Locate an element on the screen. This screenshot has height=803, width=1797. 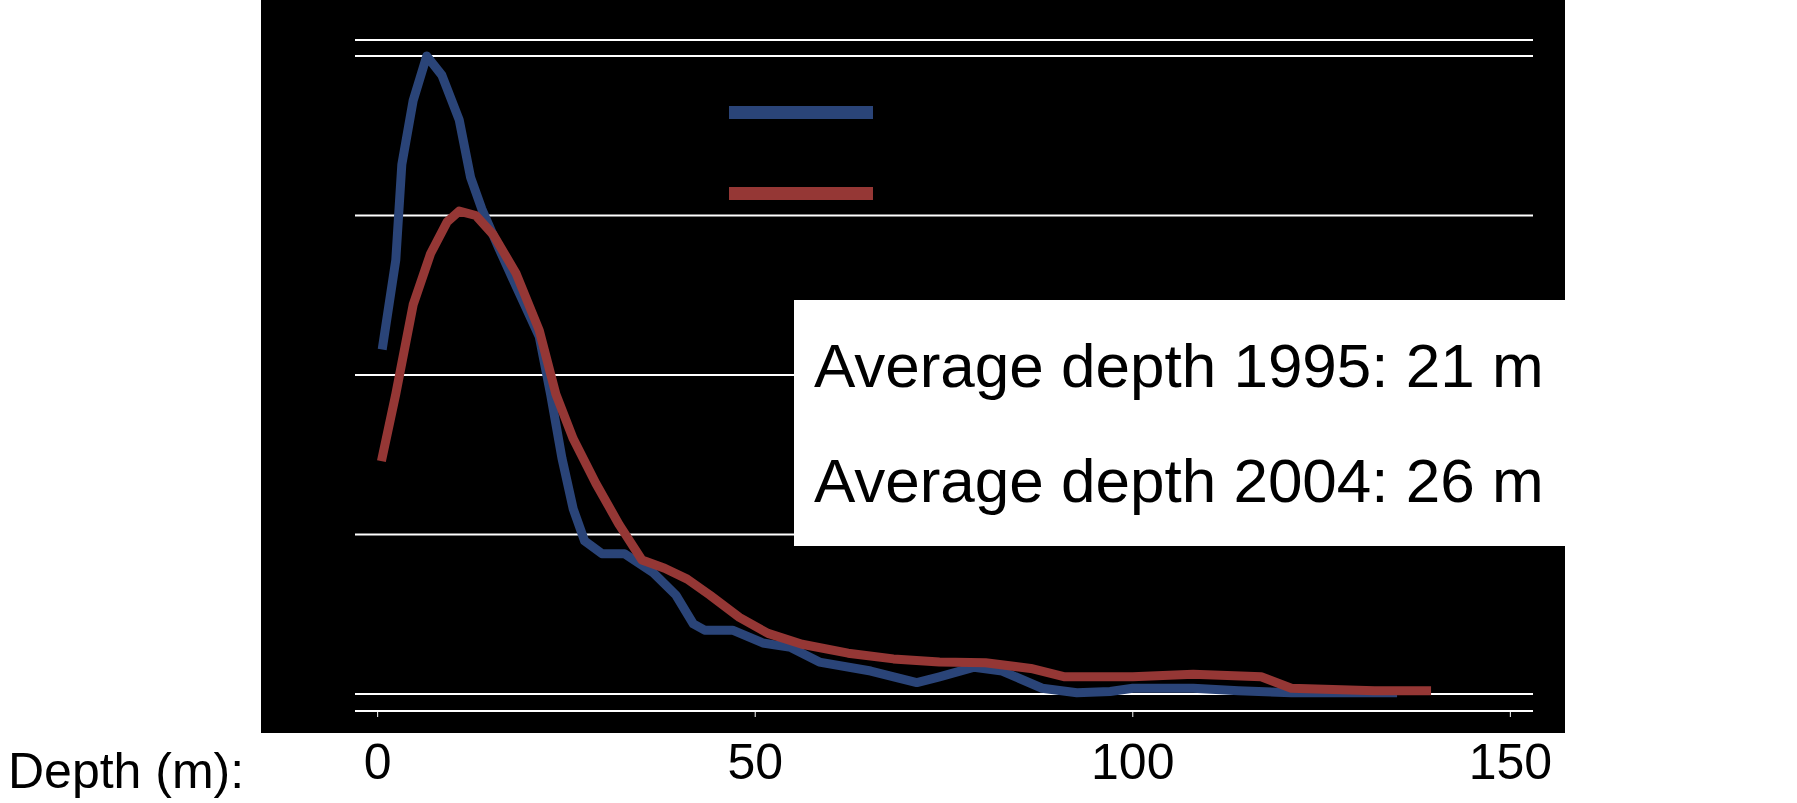
annotation: Average depth 1995: 21 m is located at coordinates (1179, 365).